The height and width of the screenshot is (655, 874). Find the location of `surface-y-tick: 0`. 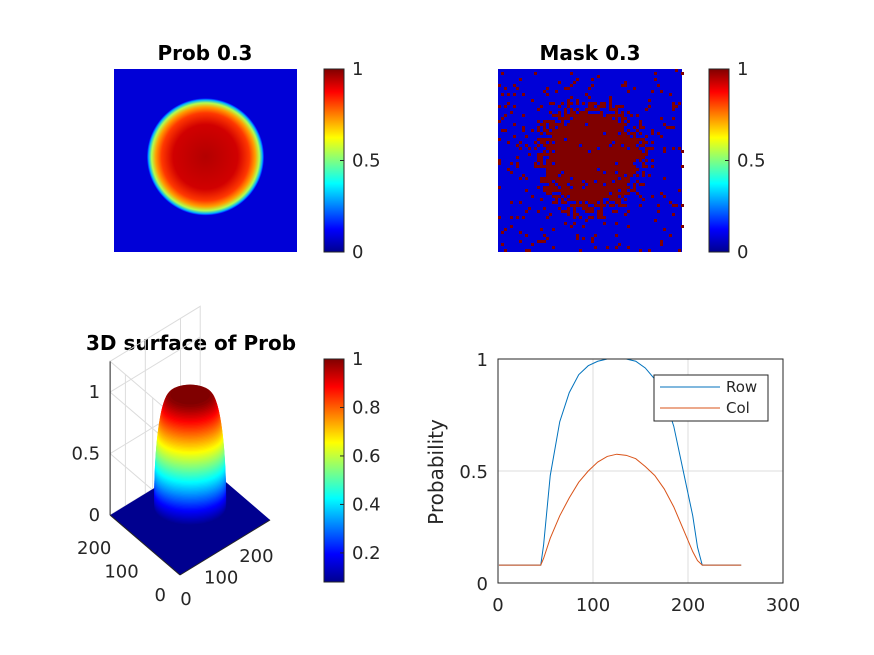

surface-y-tick: 0 is located at coordinates (160, 595).